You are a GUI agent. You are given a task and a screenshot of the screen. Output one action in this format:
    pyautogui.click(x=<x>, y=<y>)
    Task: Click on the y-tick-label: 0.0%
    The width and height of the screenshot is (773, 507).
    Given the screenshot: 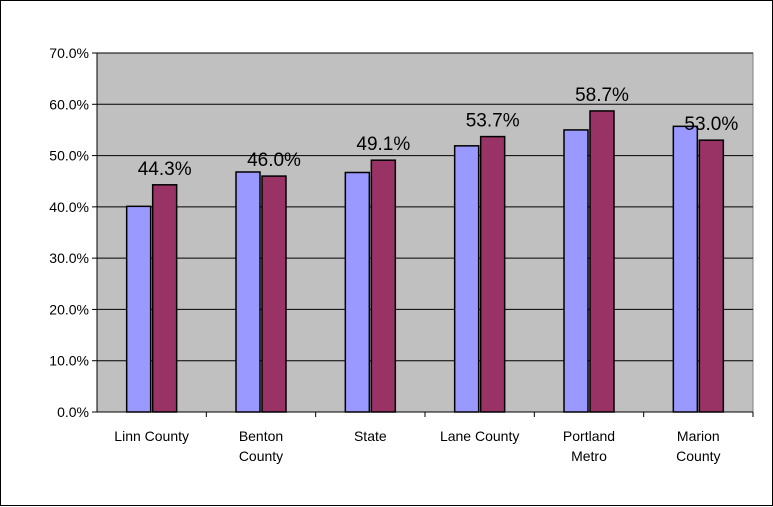 What is the action you would take?
    pyautogui.click(x=73, y=412)
    